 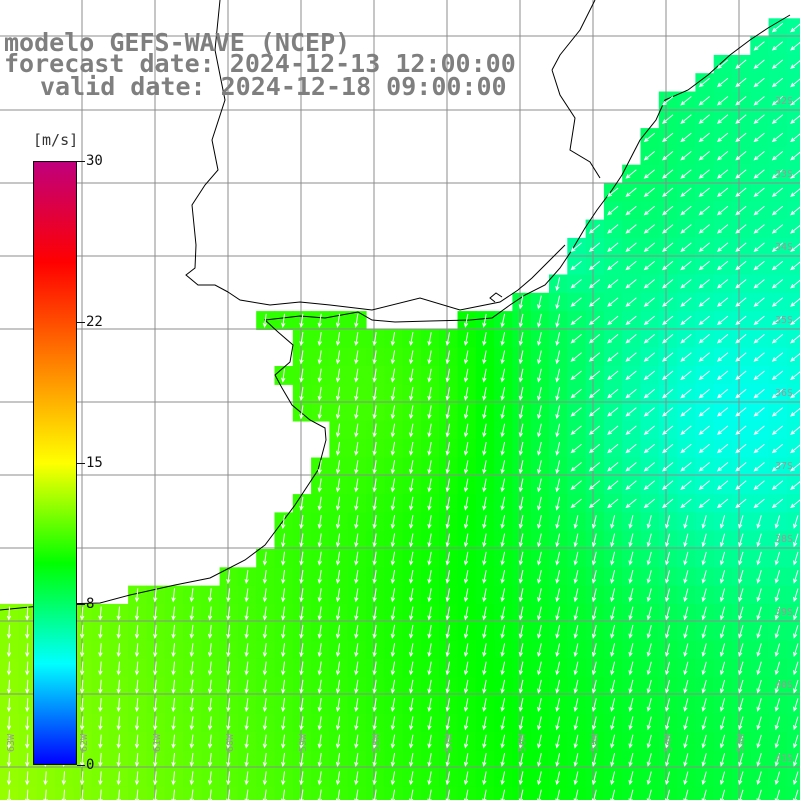 I want to click on longitude-label: 61W, so click(x=157, y=742).